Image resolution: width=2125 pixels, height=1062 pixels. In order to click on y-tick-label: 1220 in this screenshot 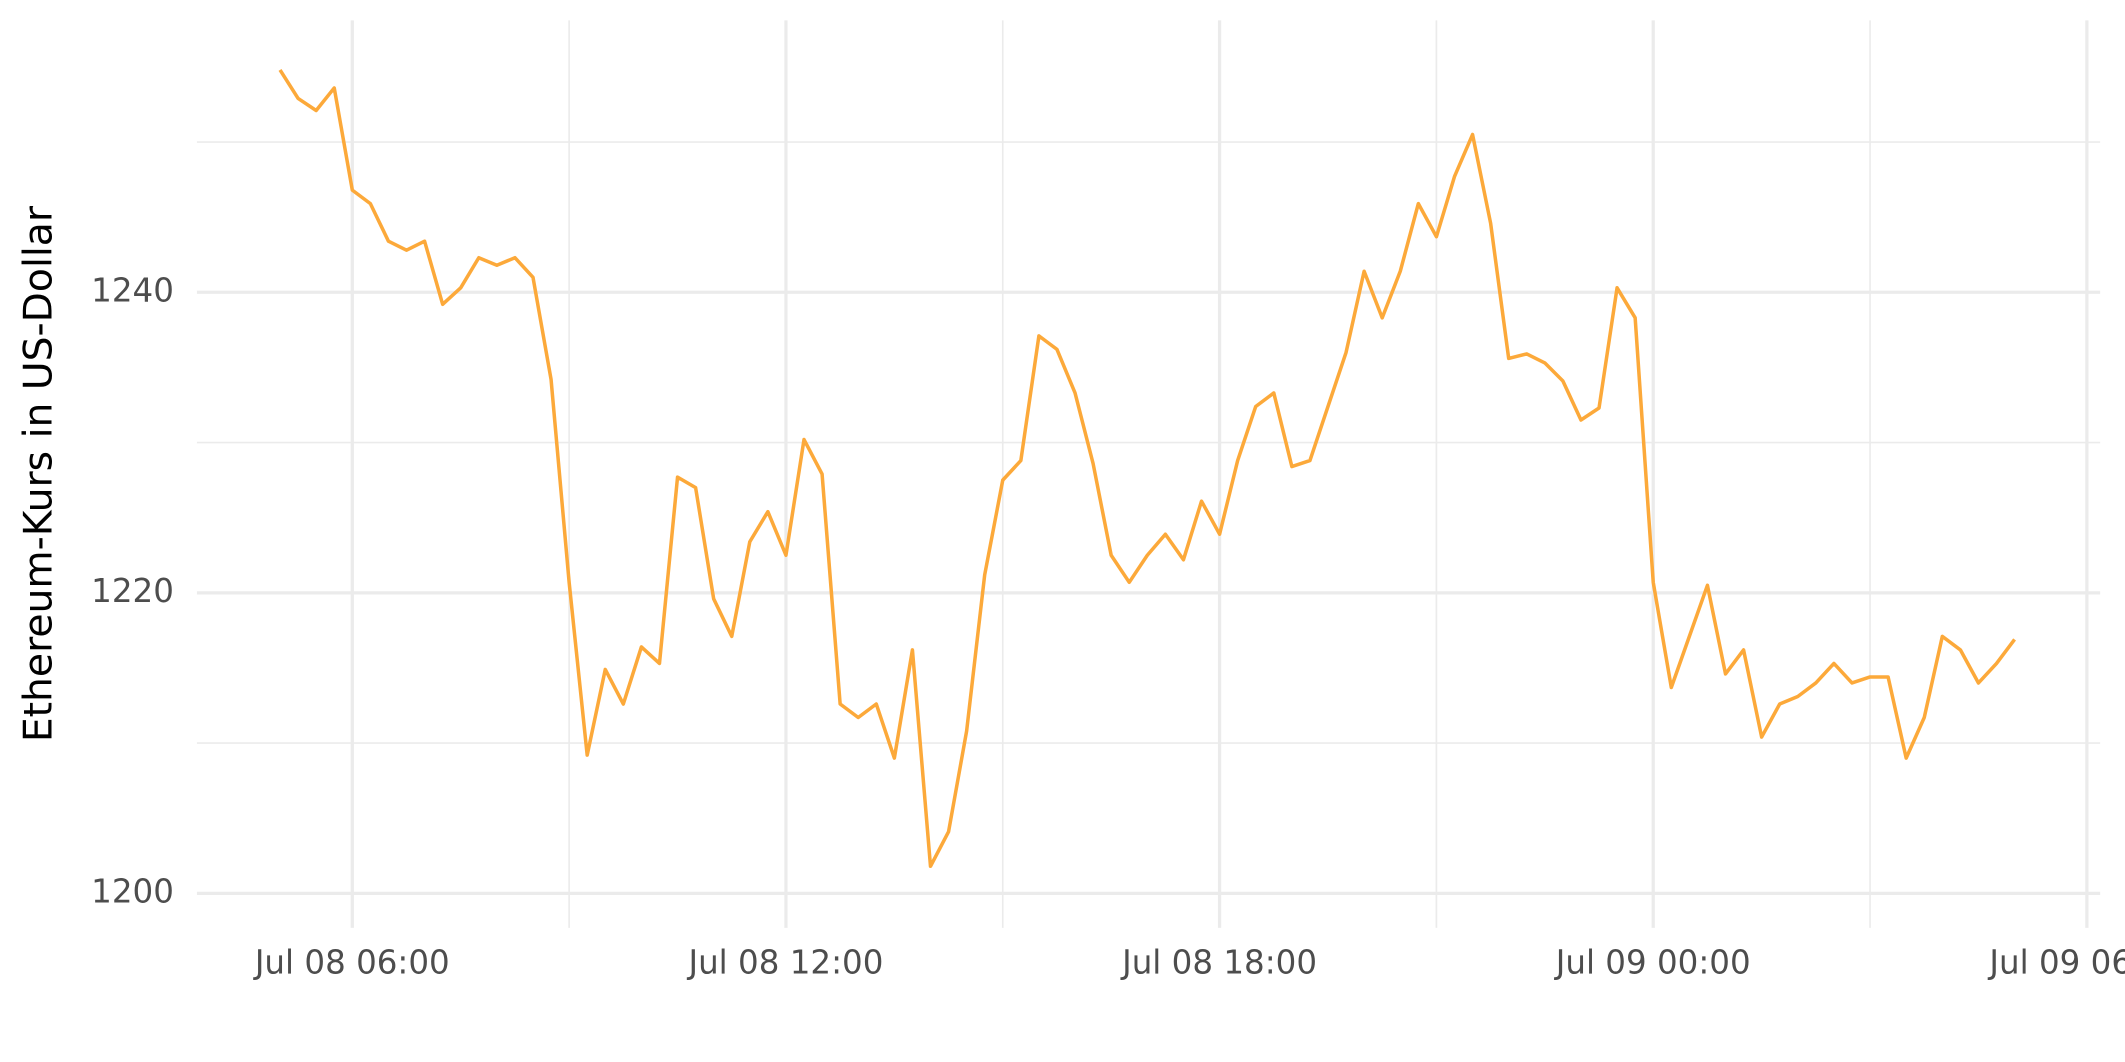, I will do `click(132, 591)`.